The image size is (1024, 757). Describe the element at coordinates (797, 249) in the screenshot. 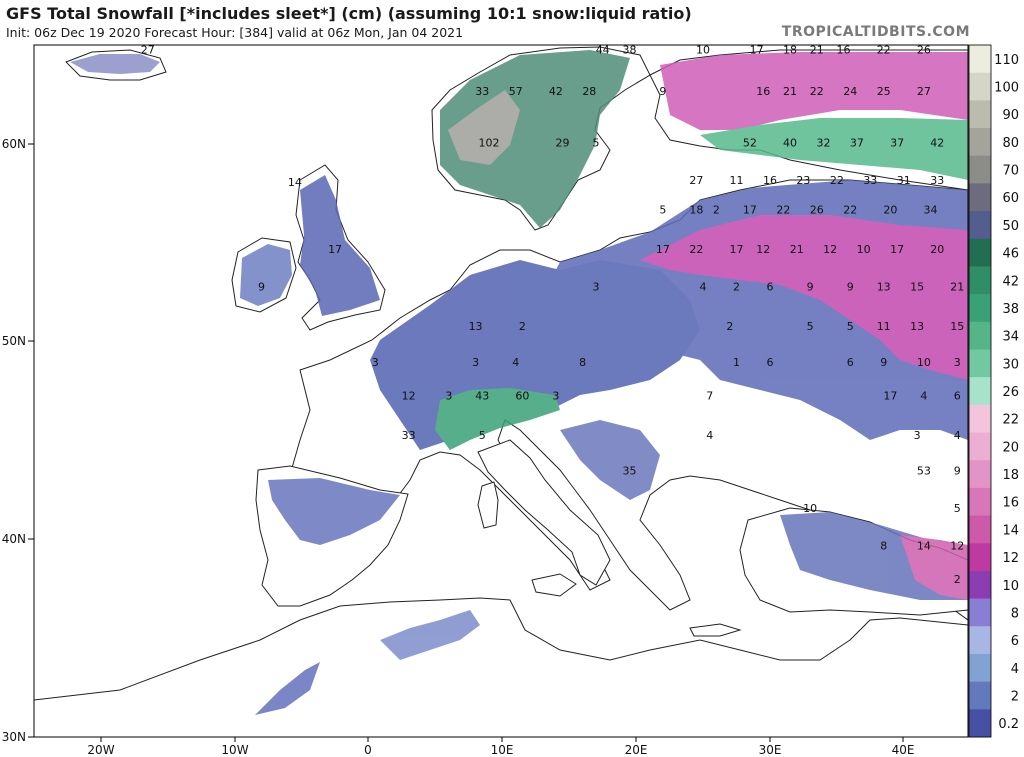

I see `snowfall-value-label: 21` at that location.